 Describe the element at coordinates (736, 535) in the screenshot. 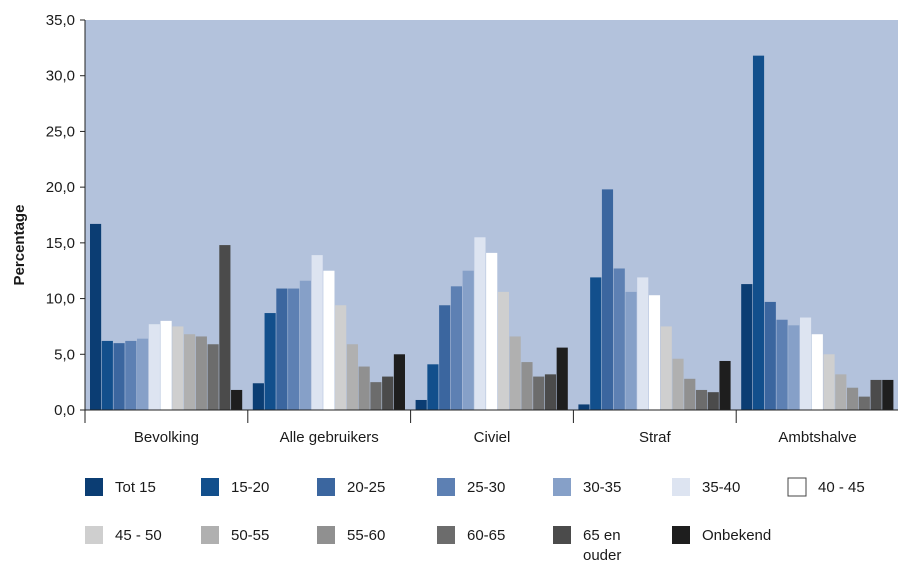

I see `legend-label: Onbekend` at that location.